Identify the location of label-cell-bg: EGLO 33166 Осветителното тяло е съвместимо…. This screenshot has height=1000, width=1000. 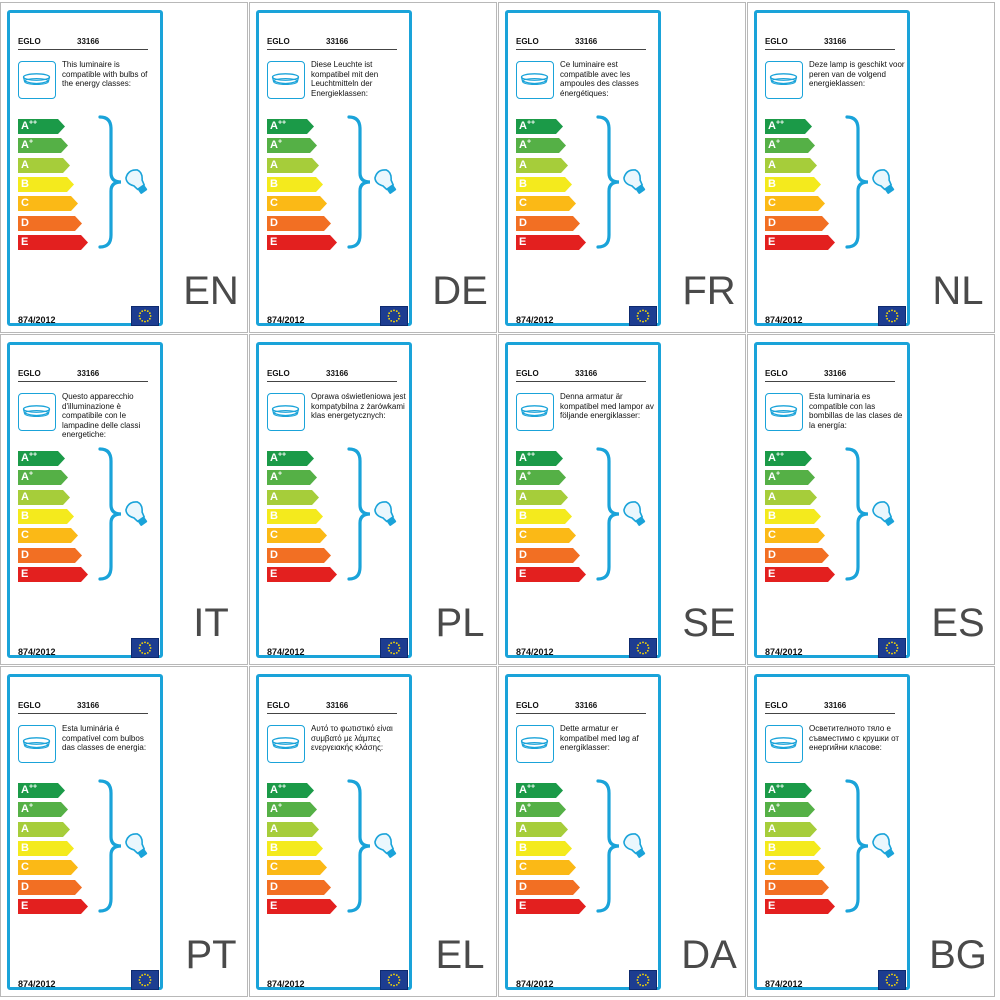
(871, 831).